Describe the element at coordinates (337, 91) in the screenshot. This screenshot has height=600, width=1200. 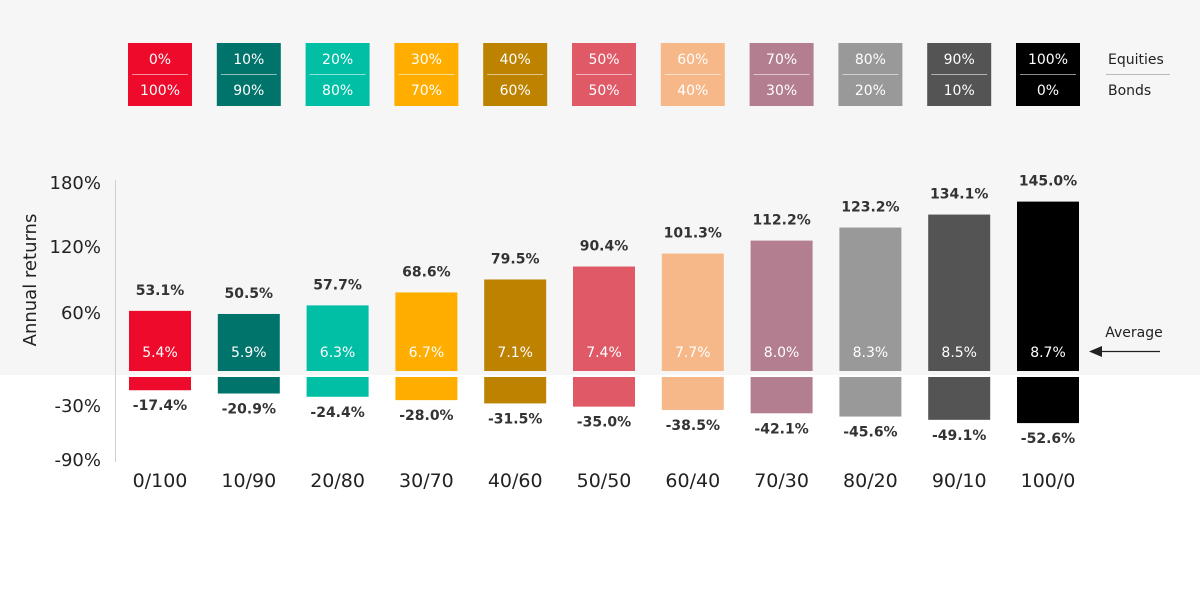
I see `legend-bonds-value: 80%` at that location.